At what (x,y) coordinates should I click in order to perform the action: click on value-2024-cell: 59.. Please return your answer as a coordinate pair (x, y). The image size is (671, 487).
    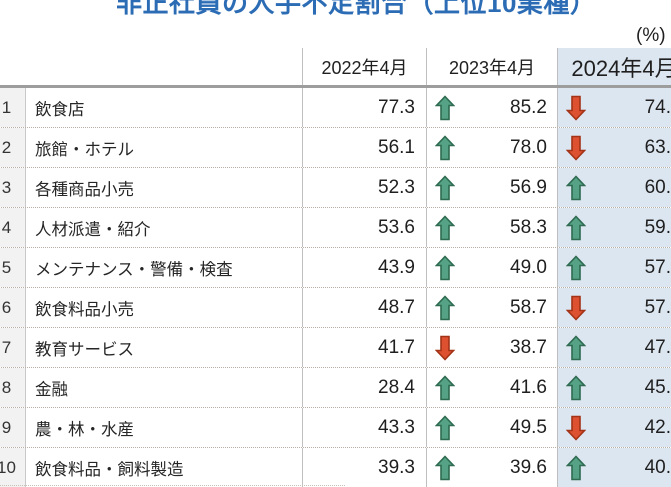
    Looking at the image, I should click on (614, 227).